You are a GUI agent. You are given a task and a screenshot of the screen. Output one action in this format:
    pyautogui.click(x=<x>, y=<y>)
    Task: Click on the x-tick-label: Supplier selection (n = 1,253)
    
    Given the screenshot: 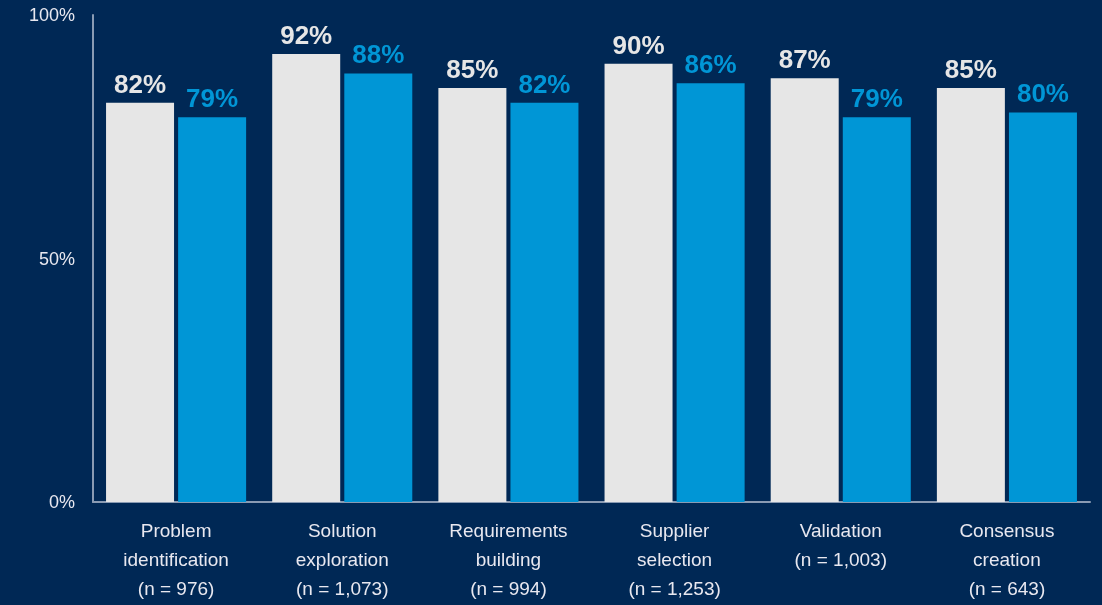 What is the action you would take?
    pyautogui.click(x=674, y=559)
    